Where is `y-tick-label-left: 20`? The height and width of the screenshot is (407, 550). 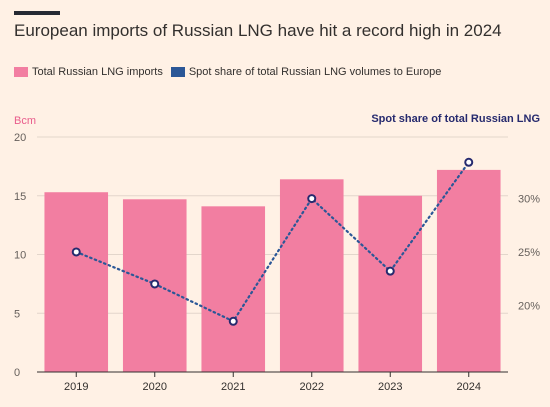 y-tick-label-left: 20 is located at coordinates (20, 138).